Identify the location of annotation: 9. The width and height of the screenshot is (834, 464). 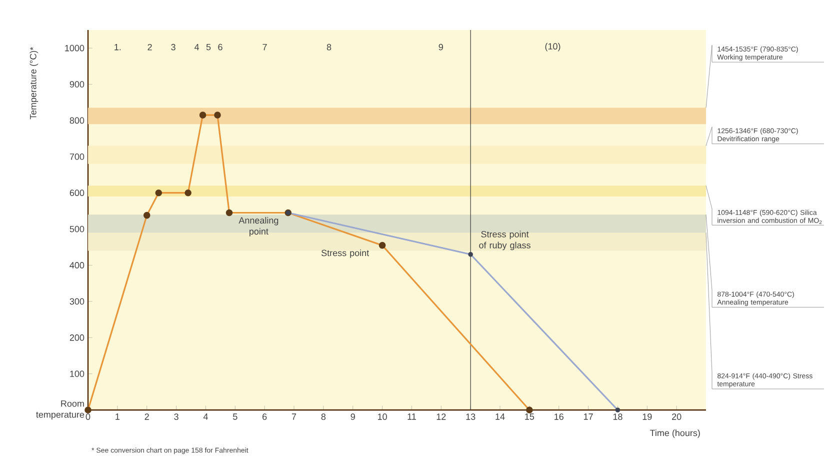
(440, 47).